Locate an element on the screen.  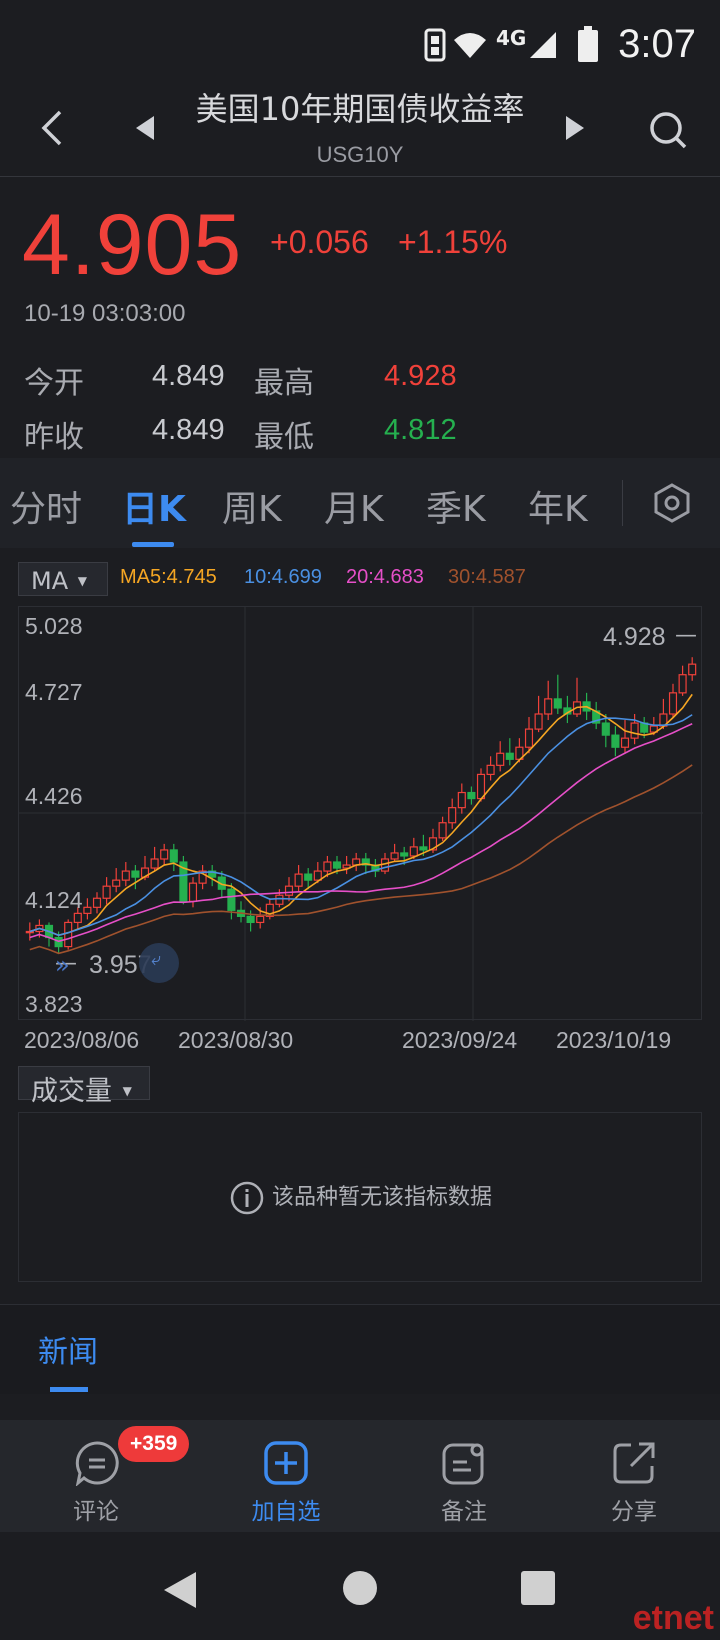
status-bar: 4G 3:07 is located at coordinates (360, 46).